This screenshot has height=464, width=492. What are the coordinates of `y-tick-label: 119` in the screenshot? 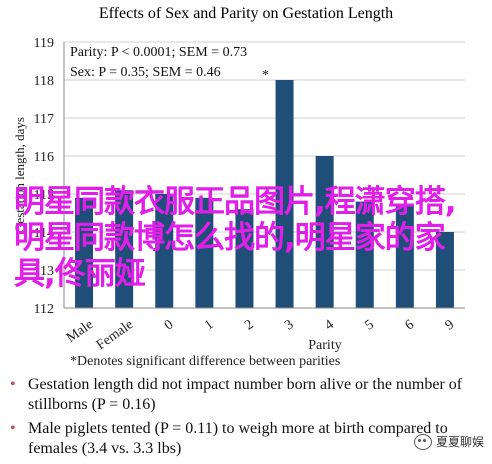 It's located at (44, 43).